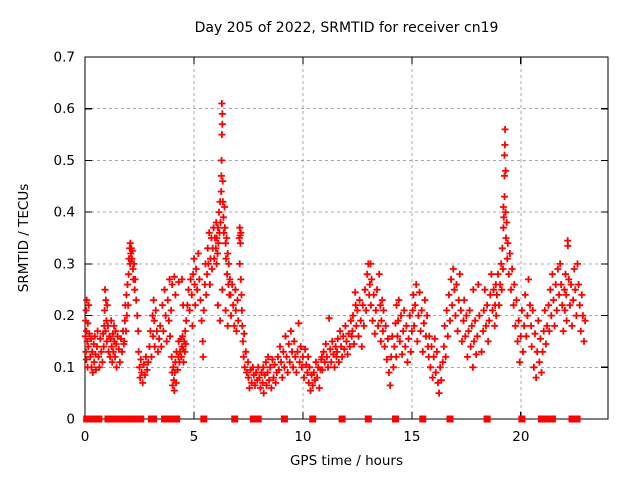  What do you see at coordinates (332, 419) in the screenshot?
I see `zero-flag-markers` at bounding box center [332, 419].